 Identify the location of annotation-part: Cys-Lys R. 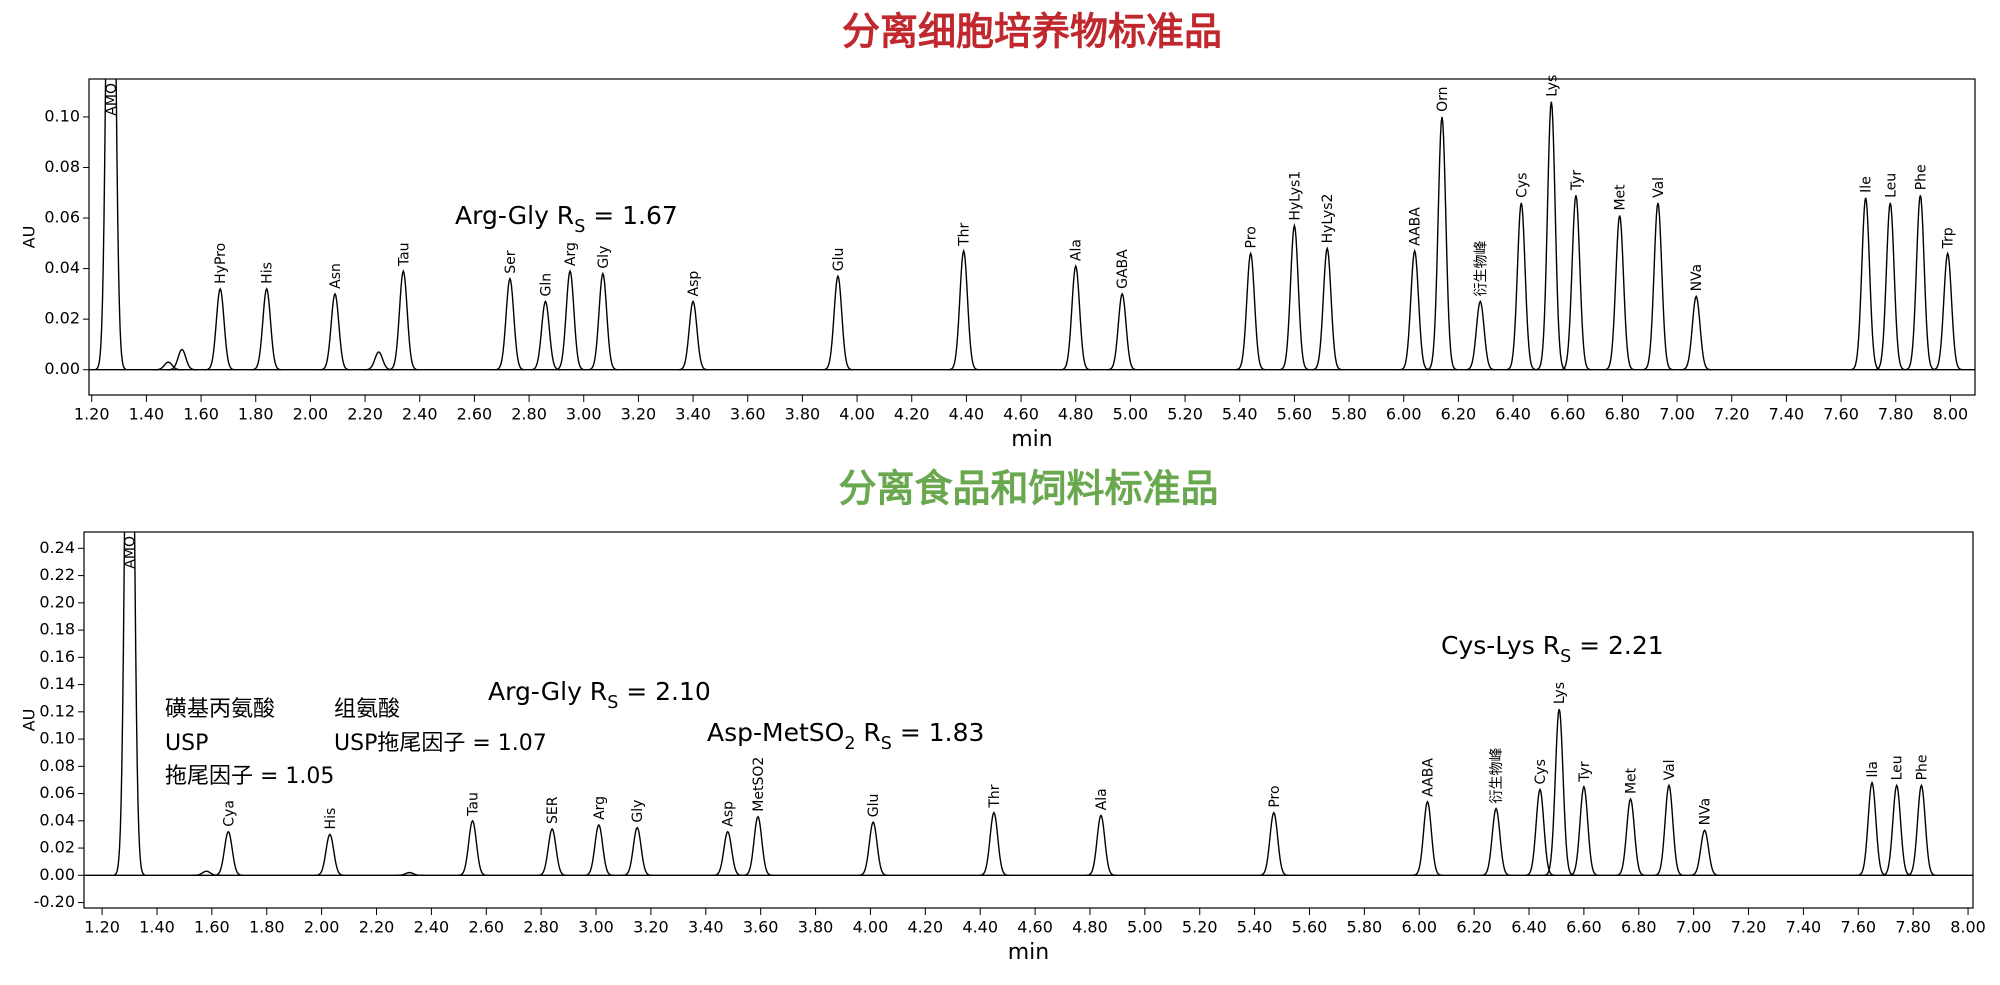
(1500, 645).